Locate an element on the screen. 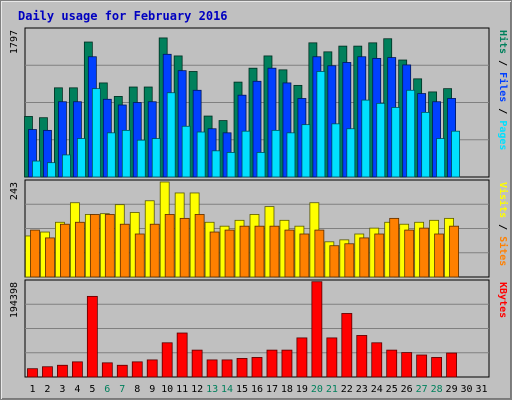 The width and height of the screenshot is (512, 400). x-tick-label: 20 is located at coordinates (317, 389).